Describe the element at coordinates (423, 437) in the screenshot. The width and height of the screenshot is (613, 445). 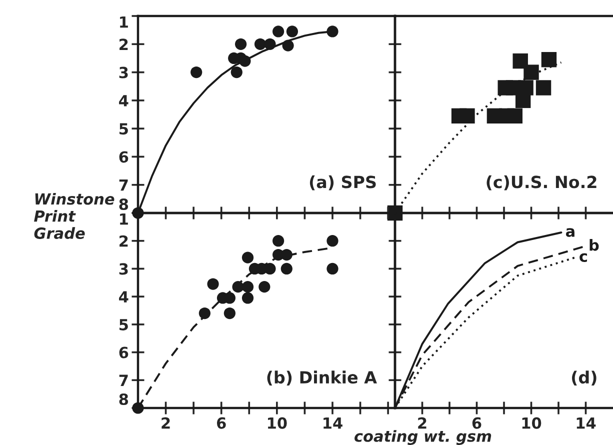
I see `x-axis-title: coating wt. gsm` at that location.